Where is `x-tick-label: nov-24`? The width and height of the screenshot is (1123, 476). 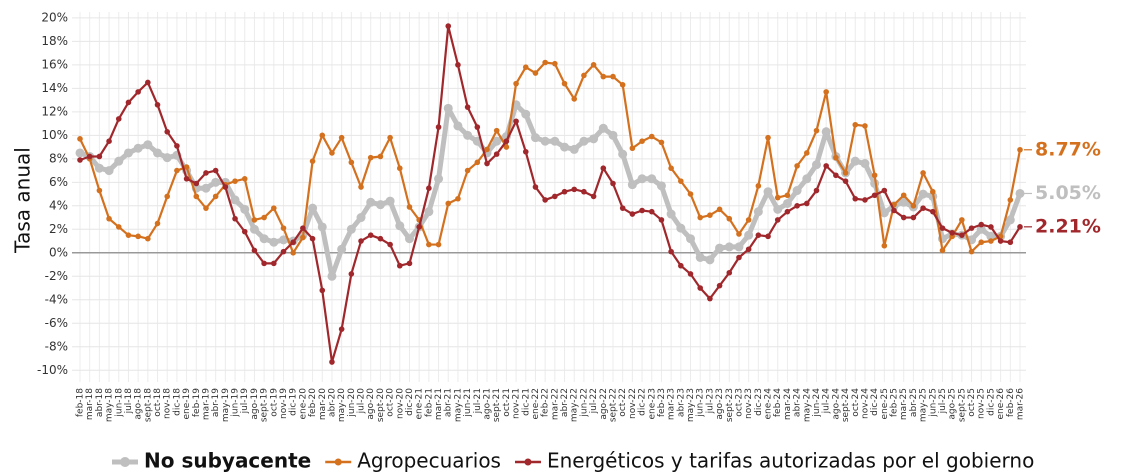 x-tick-label: nov-24 is located at coordinates (865, 403).